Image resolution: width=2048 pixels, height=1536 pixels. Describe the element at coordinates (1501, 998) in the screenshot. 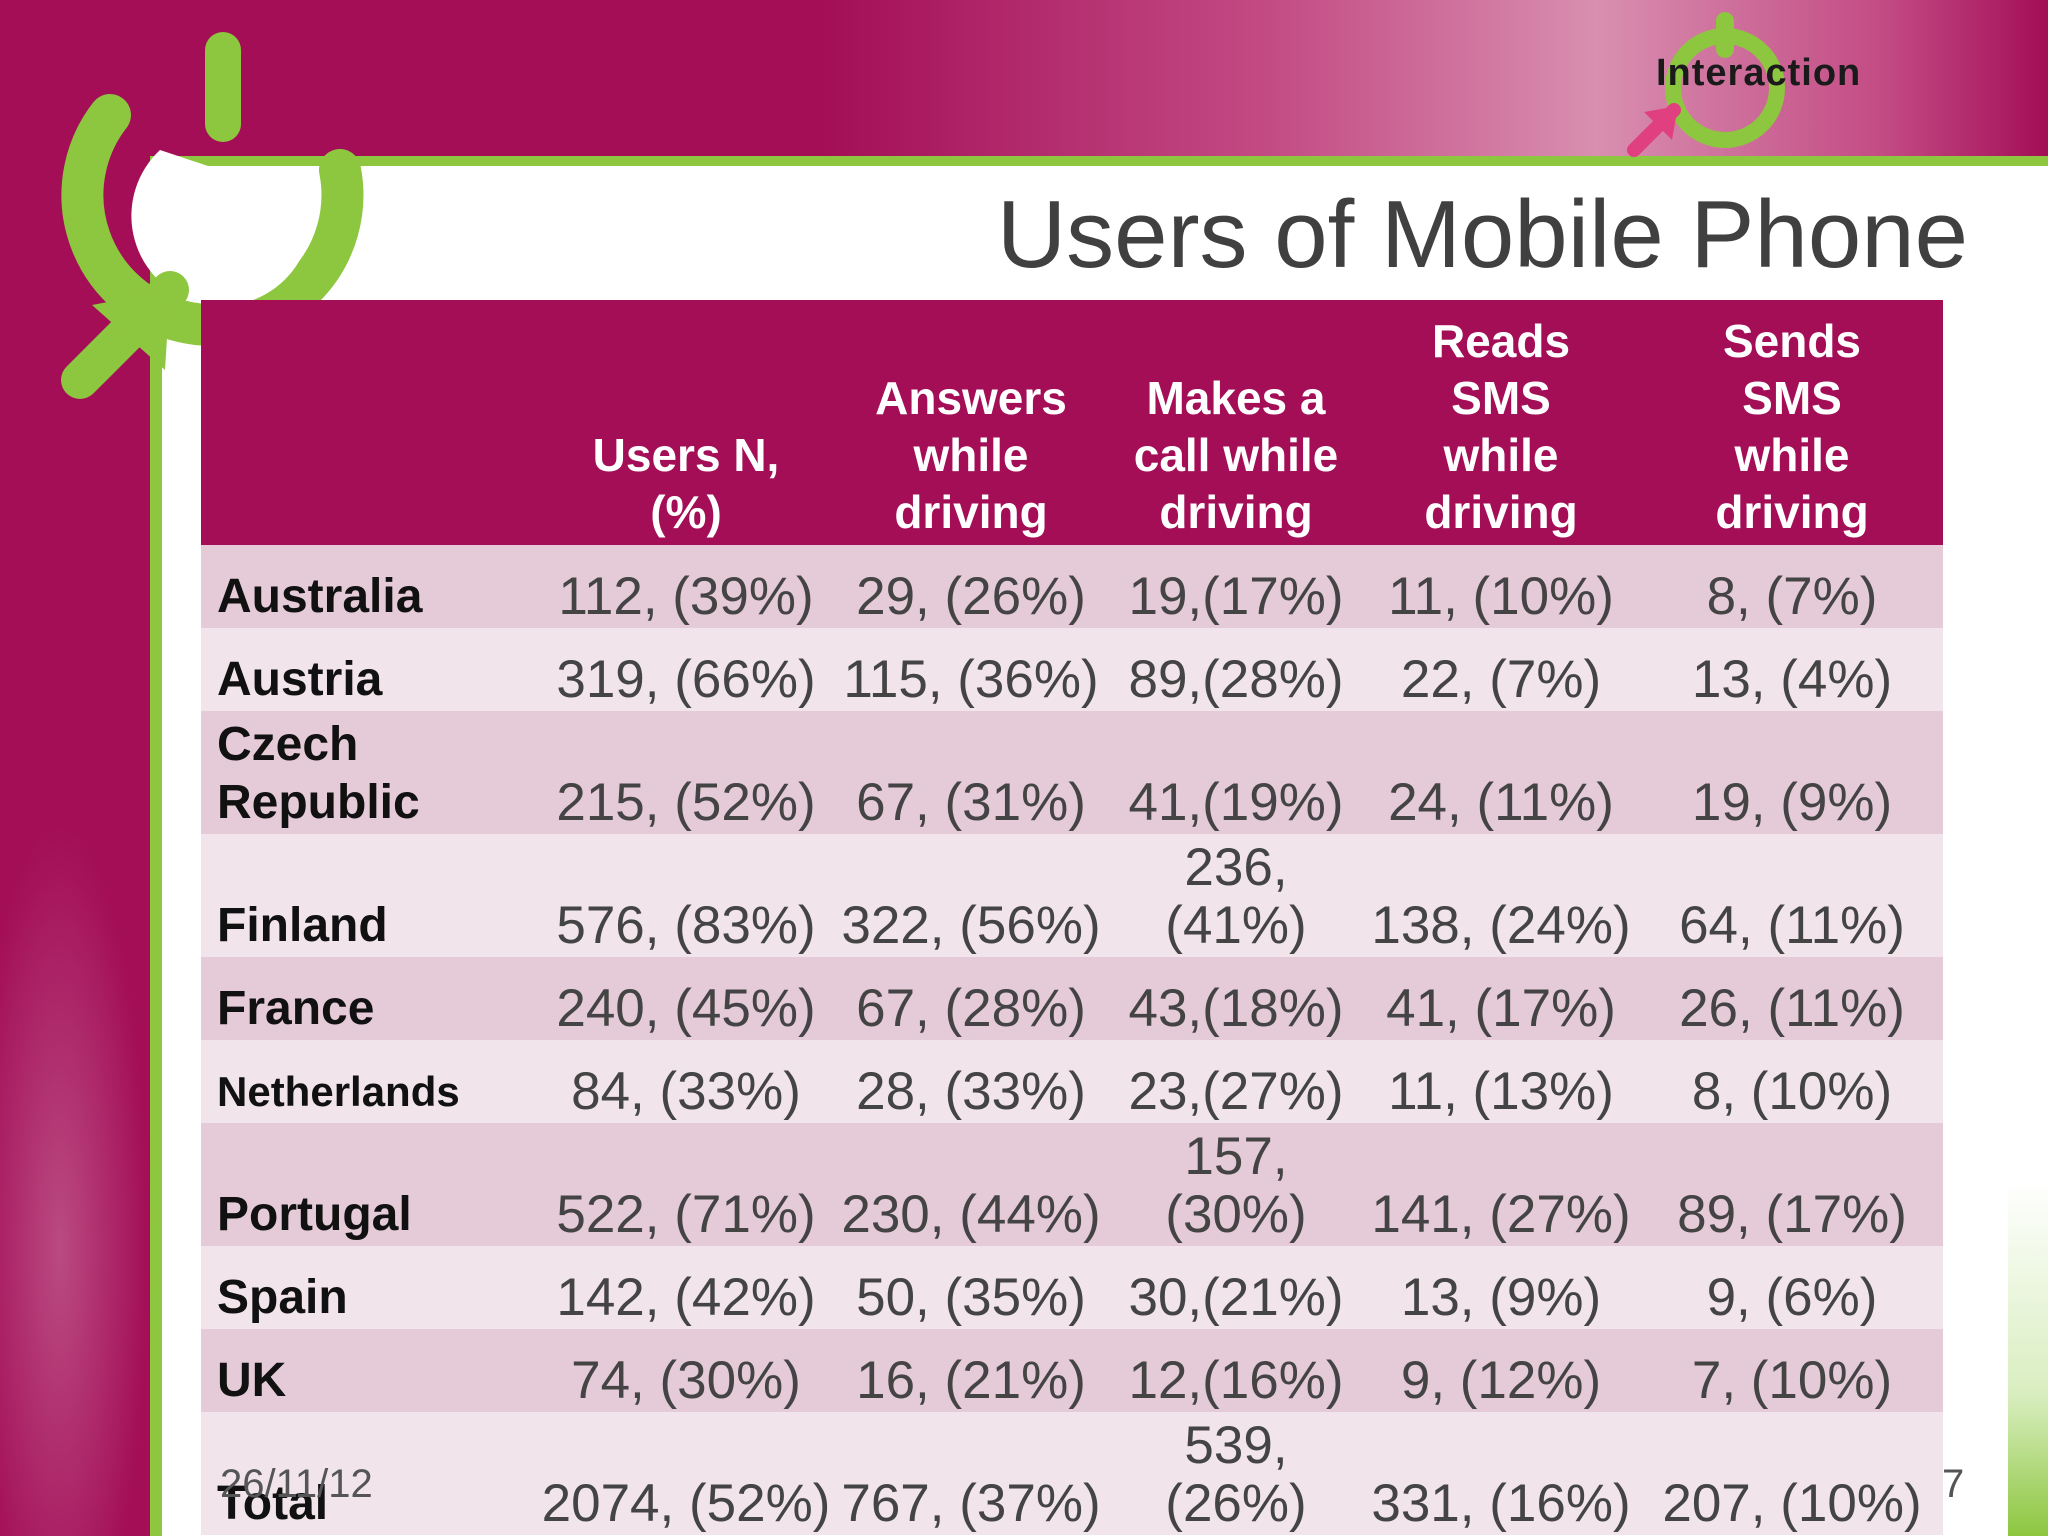

I see `table-cell: 41, (17%)` at that location.